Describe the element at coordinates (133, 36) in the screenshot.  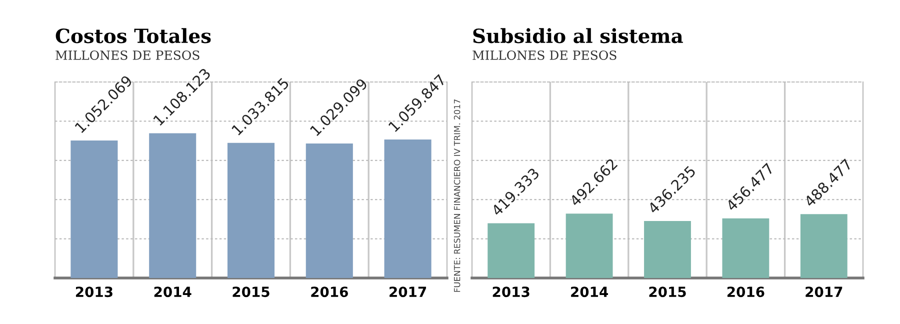
I see `chart-title: Costos Totales` at that location.